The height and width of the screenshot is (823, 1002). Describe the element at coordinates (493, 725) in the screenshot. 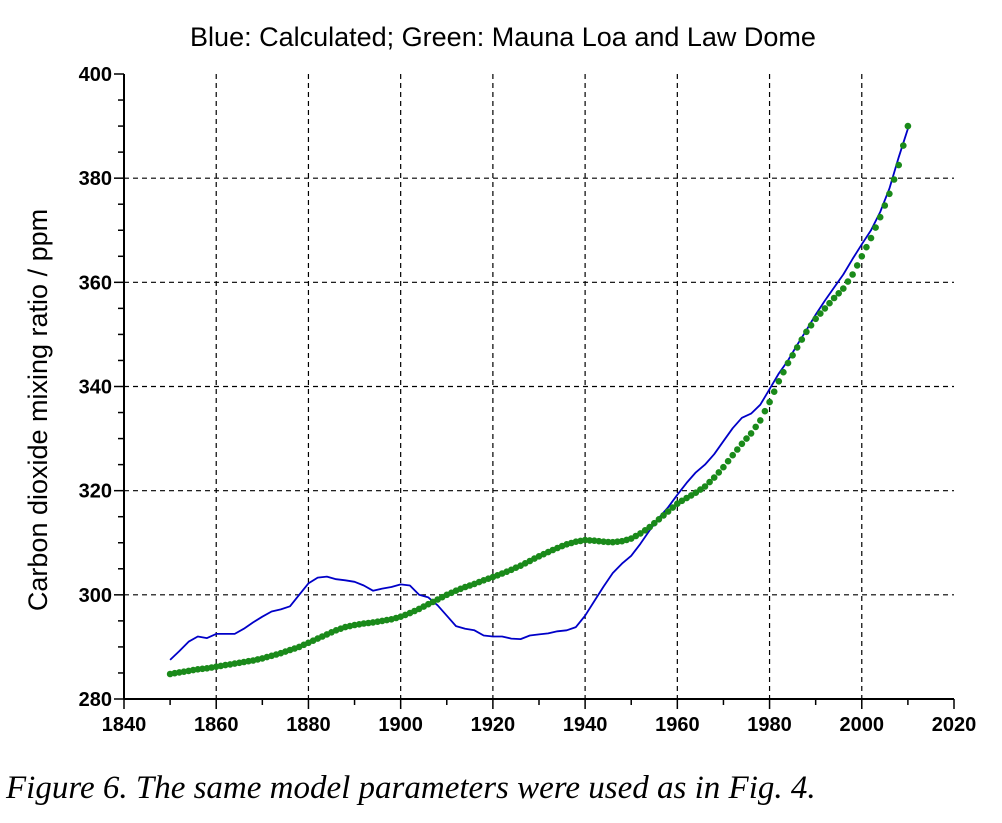

I see `x-tick-label: 1920` at that location.